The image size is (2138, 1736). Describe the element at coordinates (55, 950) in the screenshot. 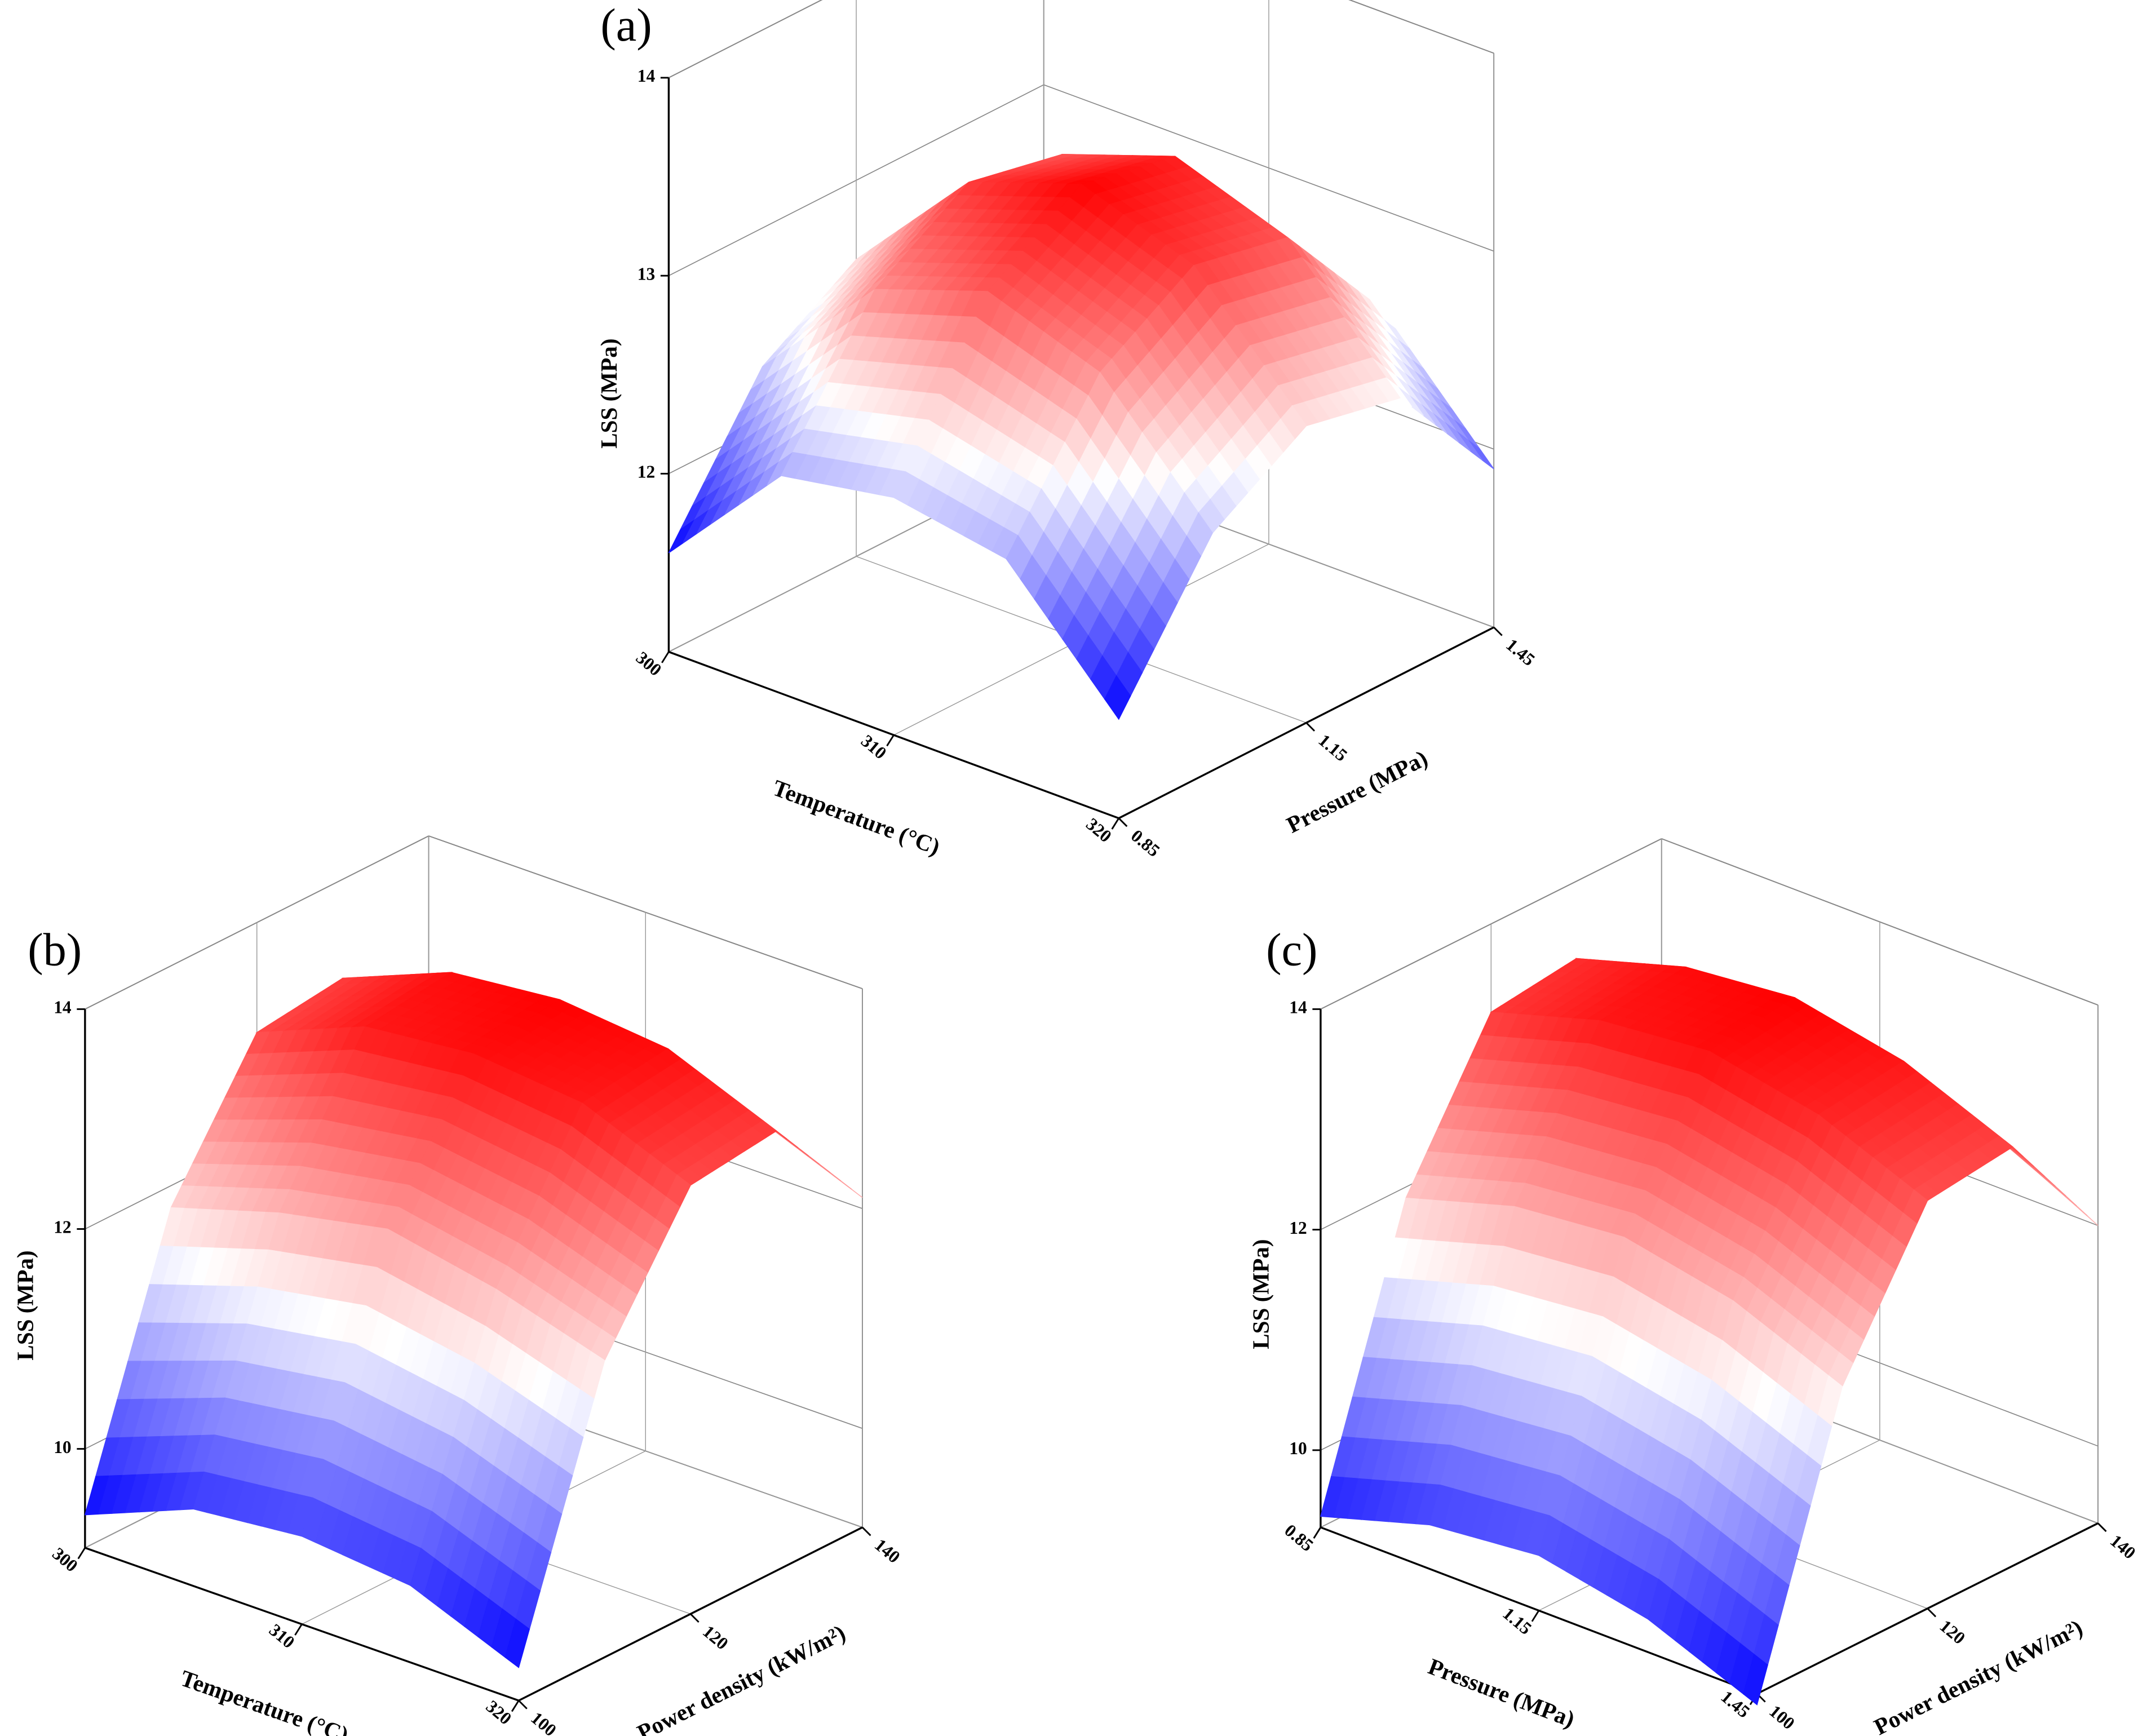

I see `panel-label: (b)` at that location.